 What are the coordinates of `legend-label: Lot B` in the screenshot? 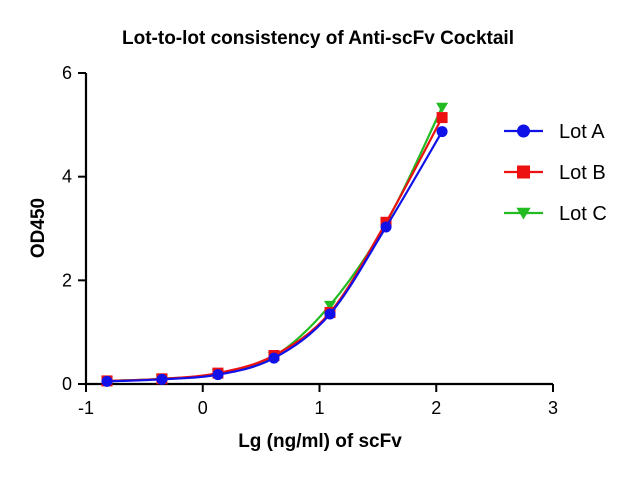 It's located at (582, 173).